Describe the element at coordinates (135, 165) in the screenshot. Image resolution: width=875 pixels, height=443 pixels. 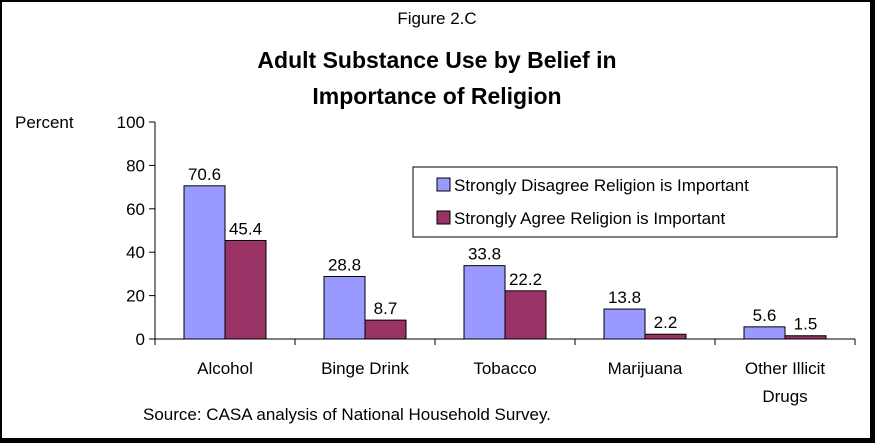
I see `y-tick-label: 80` at that location.